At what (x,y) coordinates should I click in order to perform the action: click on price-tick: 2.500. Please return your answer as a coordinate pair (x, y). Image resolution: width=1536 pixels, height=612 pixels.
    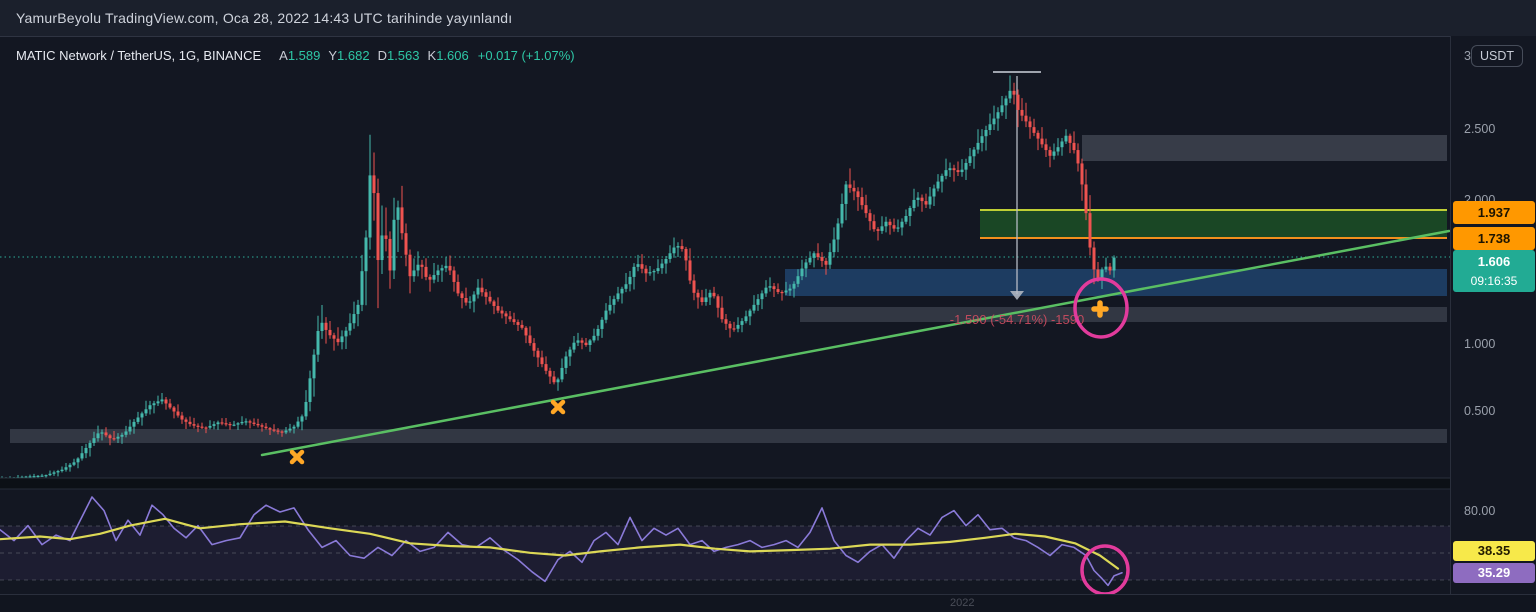
    Looking at the image, I should click on (1480, 129).